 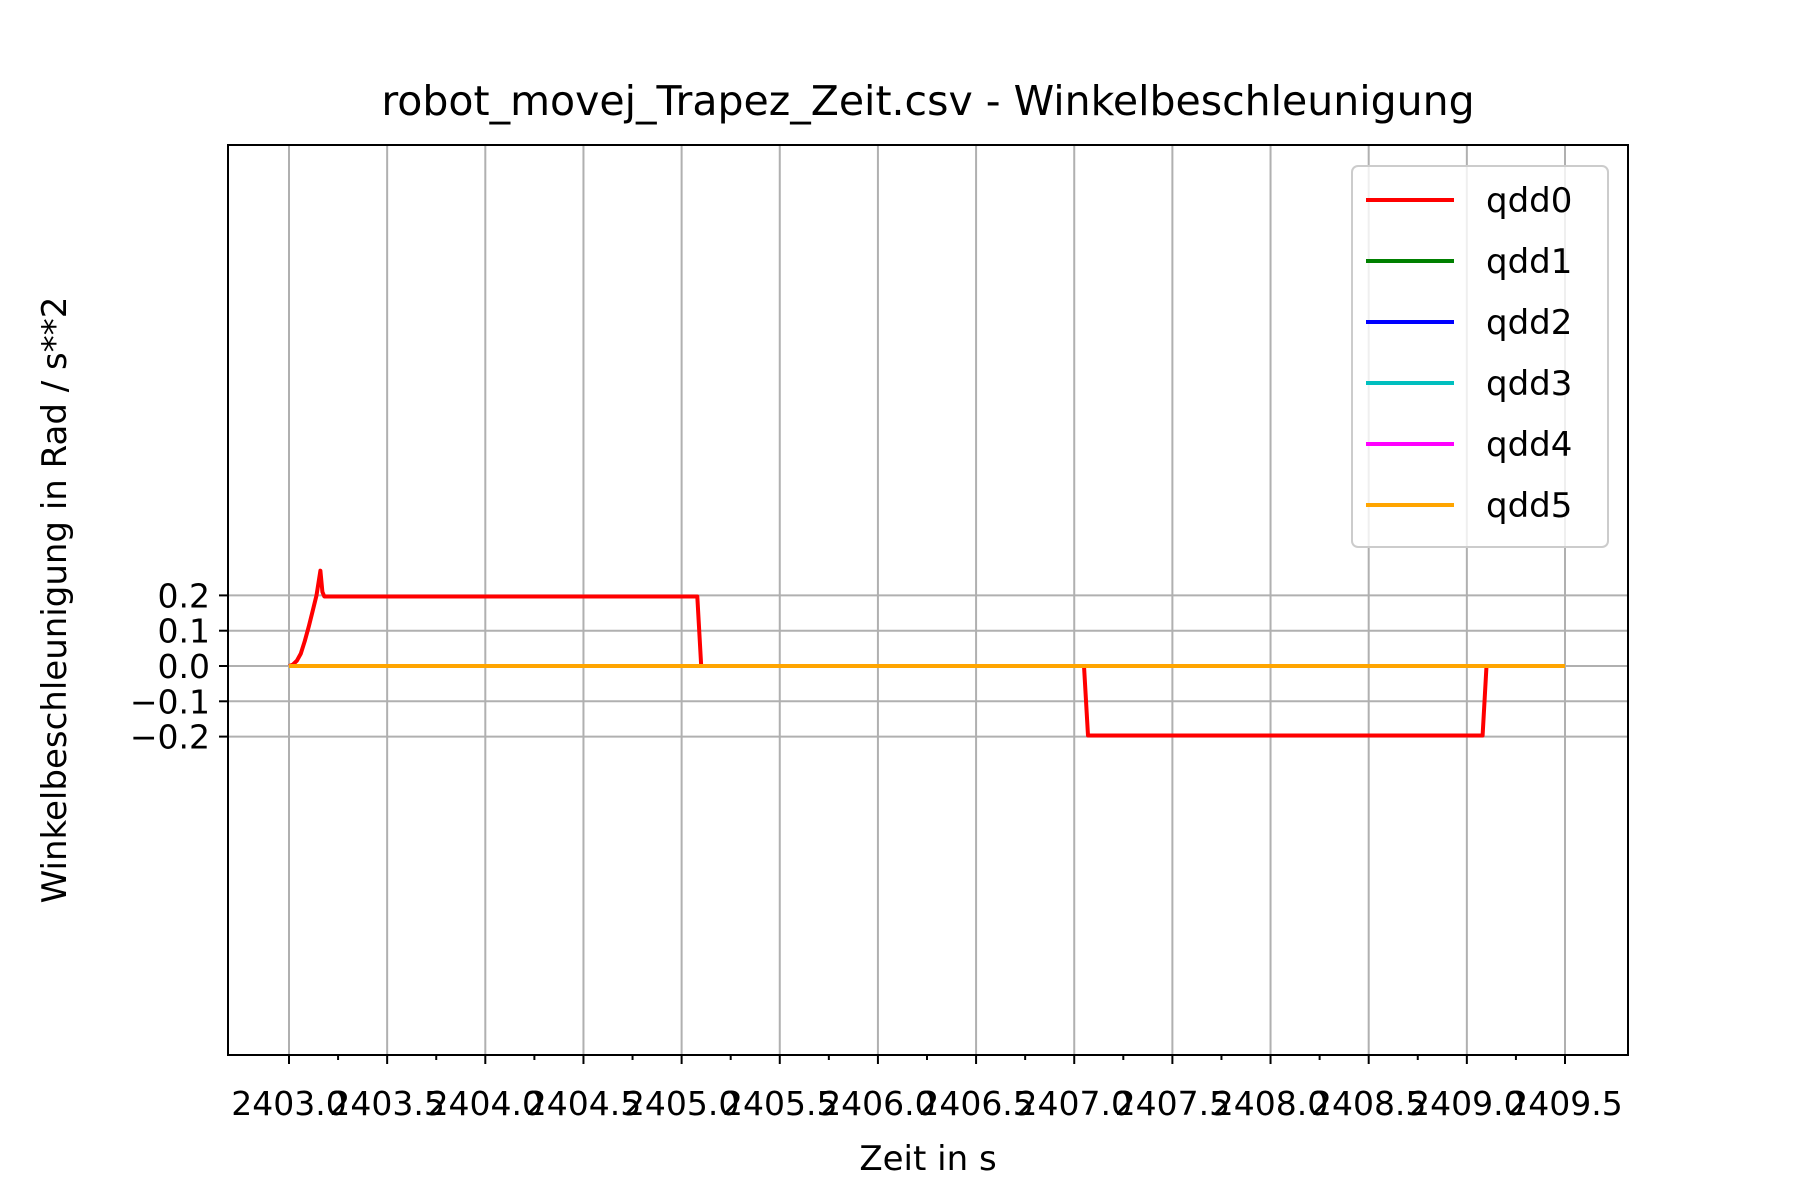 What do you see at coordinates (170, 701) in the screenshot?
I see `y-tick-label: −0.1` at bounding box center [170, 701].